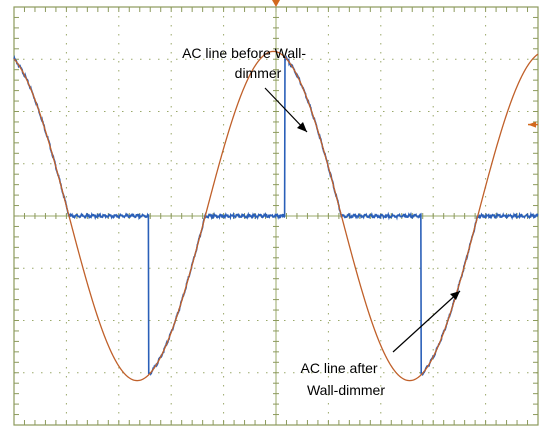 This screenshot has width=542, height=427. Describe the element at coordinates (346, 390) in the screenshot. I see `annotation-after-line-2: Wall-dimmer` at that location.